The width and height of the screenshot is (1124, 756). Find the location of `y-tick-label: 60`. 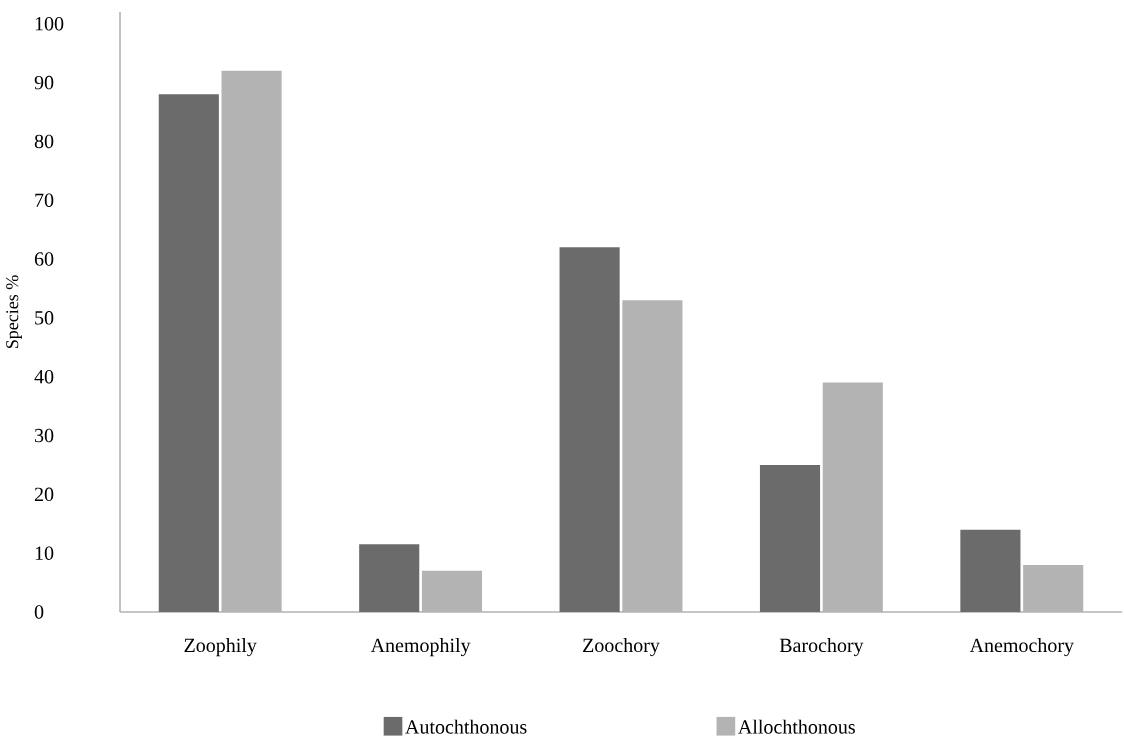

y-tick-label: 60 is located at coordinates (44, 259).